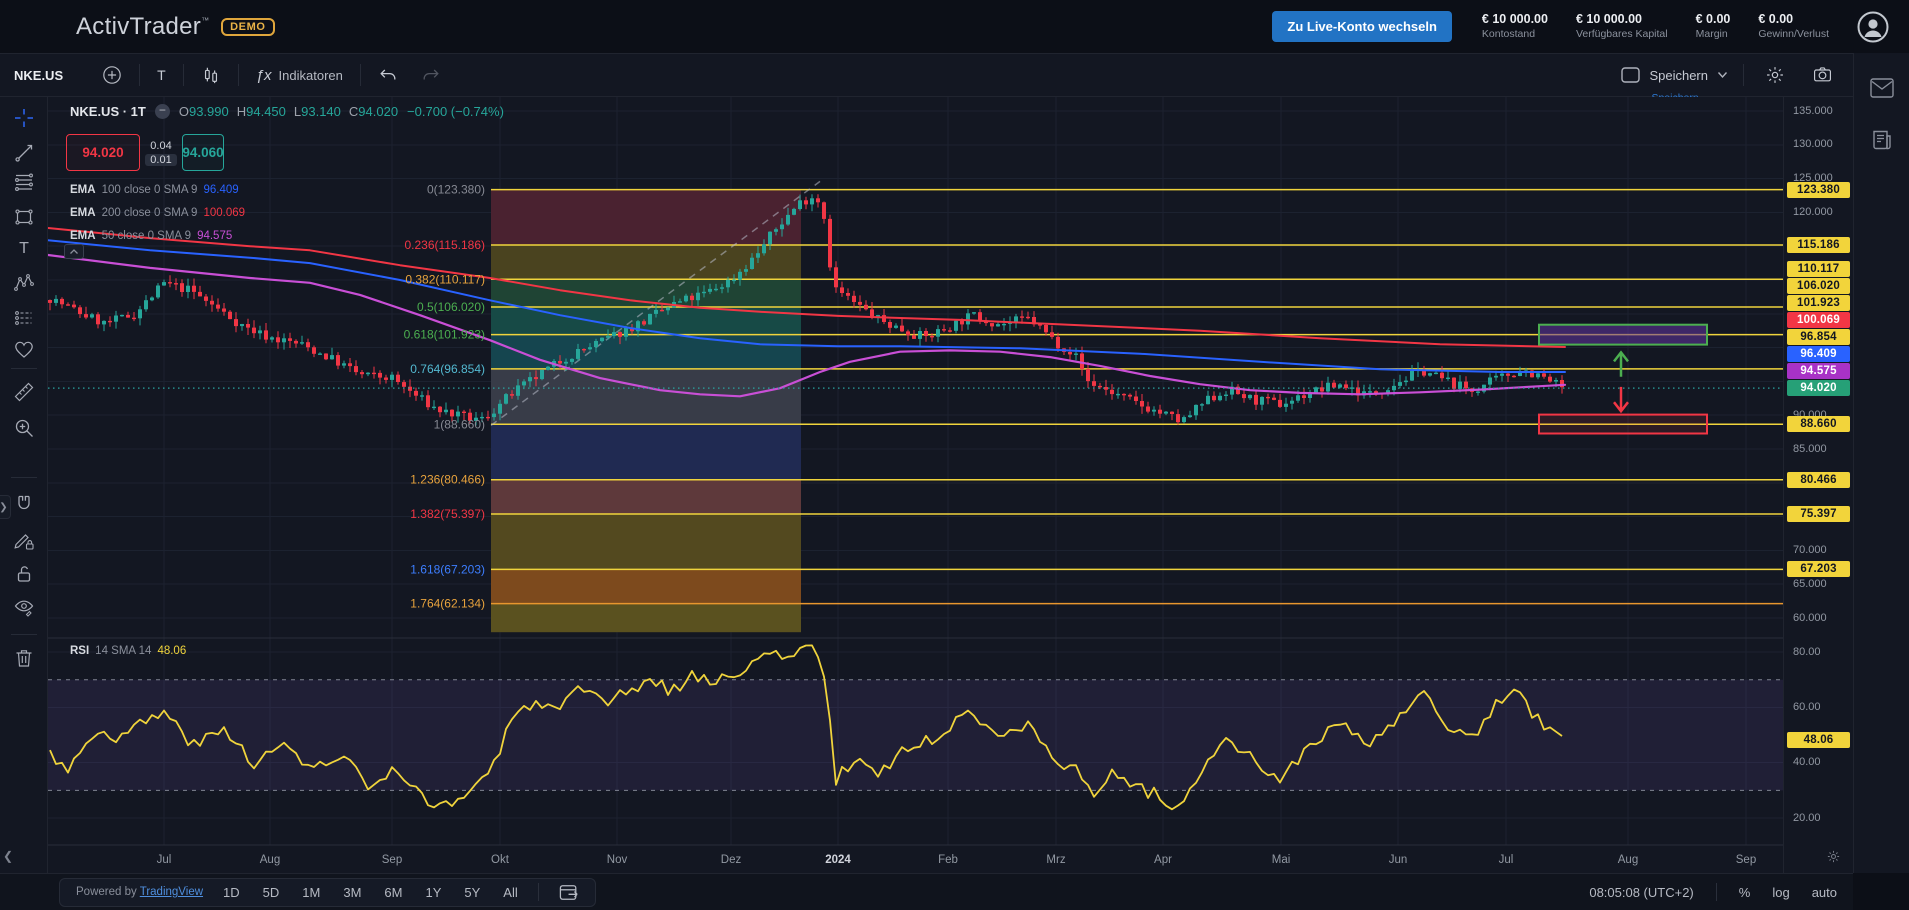 This screenshot has width=1909, height=910. What do you see at coordinates (388, 75) in the screenshot?
I see `undo-button` at bounding box center [388, 75].